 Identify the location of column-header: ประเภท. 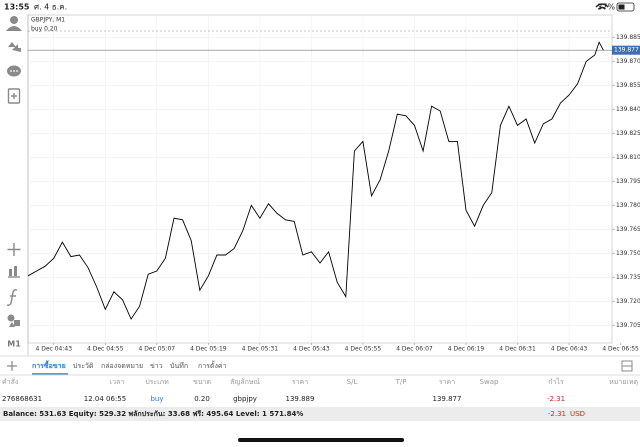
(157, 382).